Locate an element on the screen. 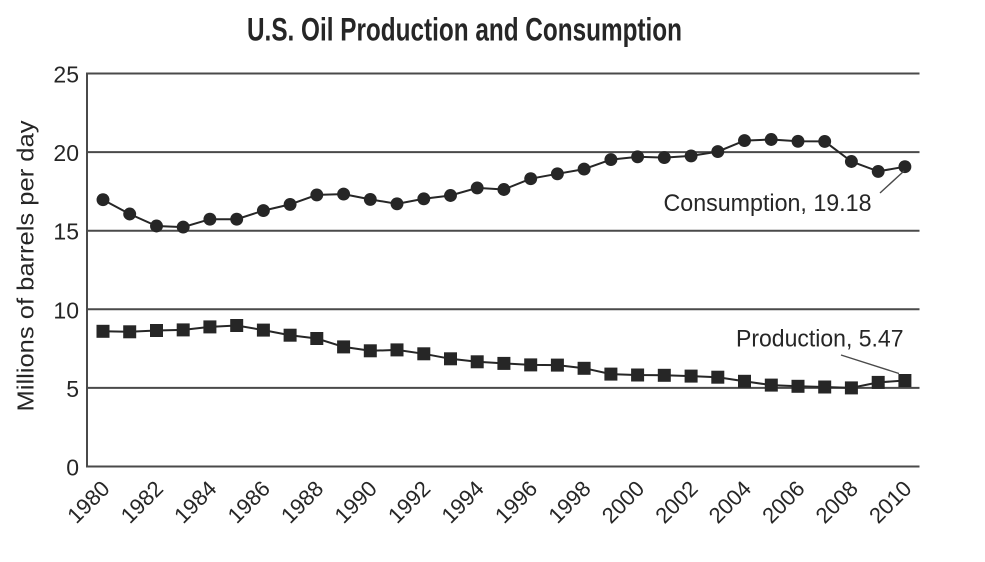 The width and height of the screenshot is (985, 562). svg-text: 2002 is located at coordinates (676, 502).